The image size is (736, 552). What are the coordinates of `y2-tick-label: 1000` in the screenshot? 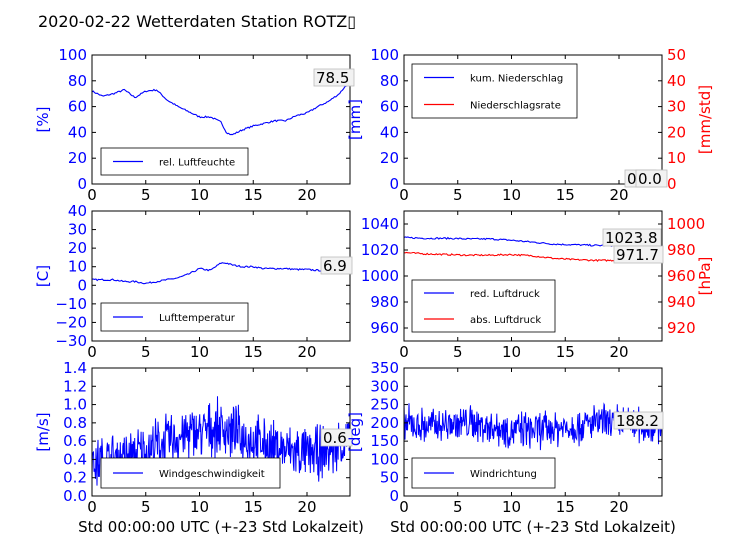 It's located at (686, 224).